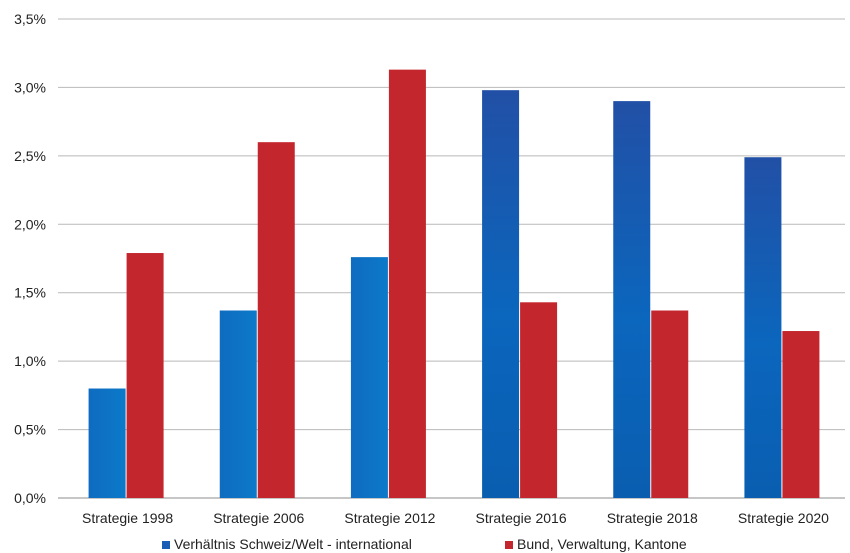 The width and height of the screenshot is (850, 553). Describe the element at coordinates (783, 518) in the screenshot. I see `x-tick-label: Strategie 2020` at that location.